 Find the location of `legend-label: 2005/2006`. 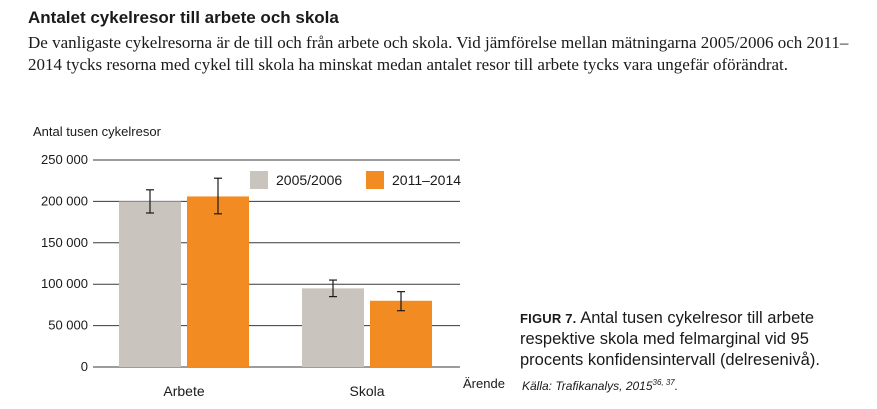

legend-label: 2005/2006 is located at coordinates (309, 180).